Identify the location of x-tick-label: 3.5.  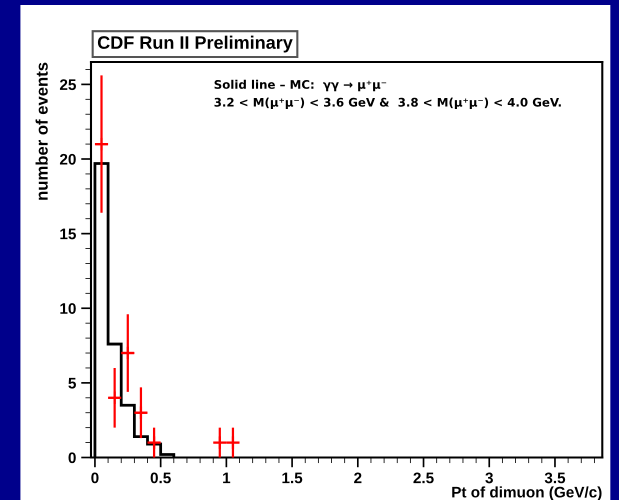
(555, 478).